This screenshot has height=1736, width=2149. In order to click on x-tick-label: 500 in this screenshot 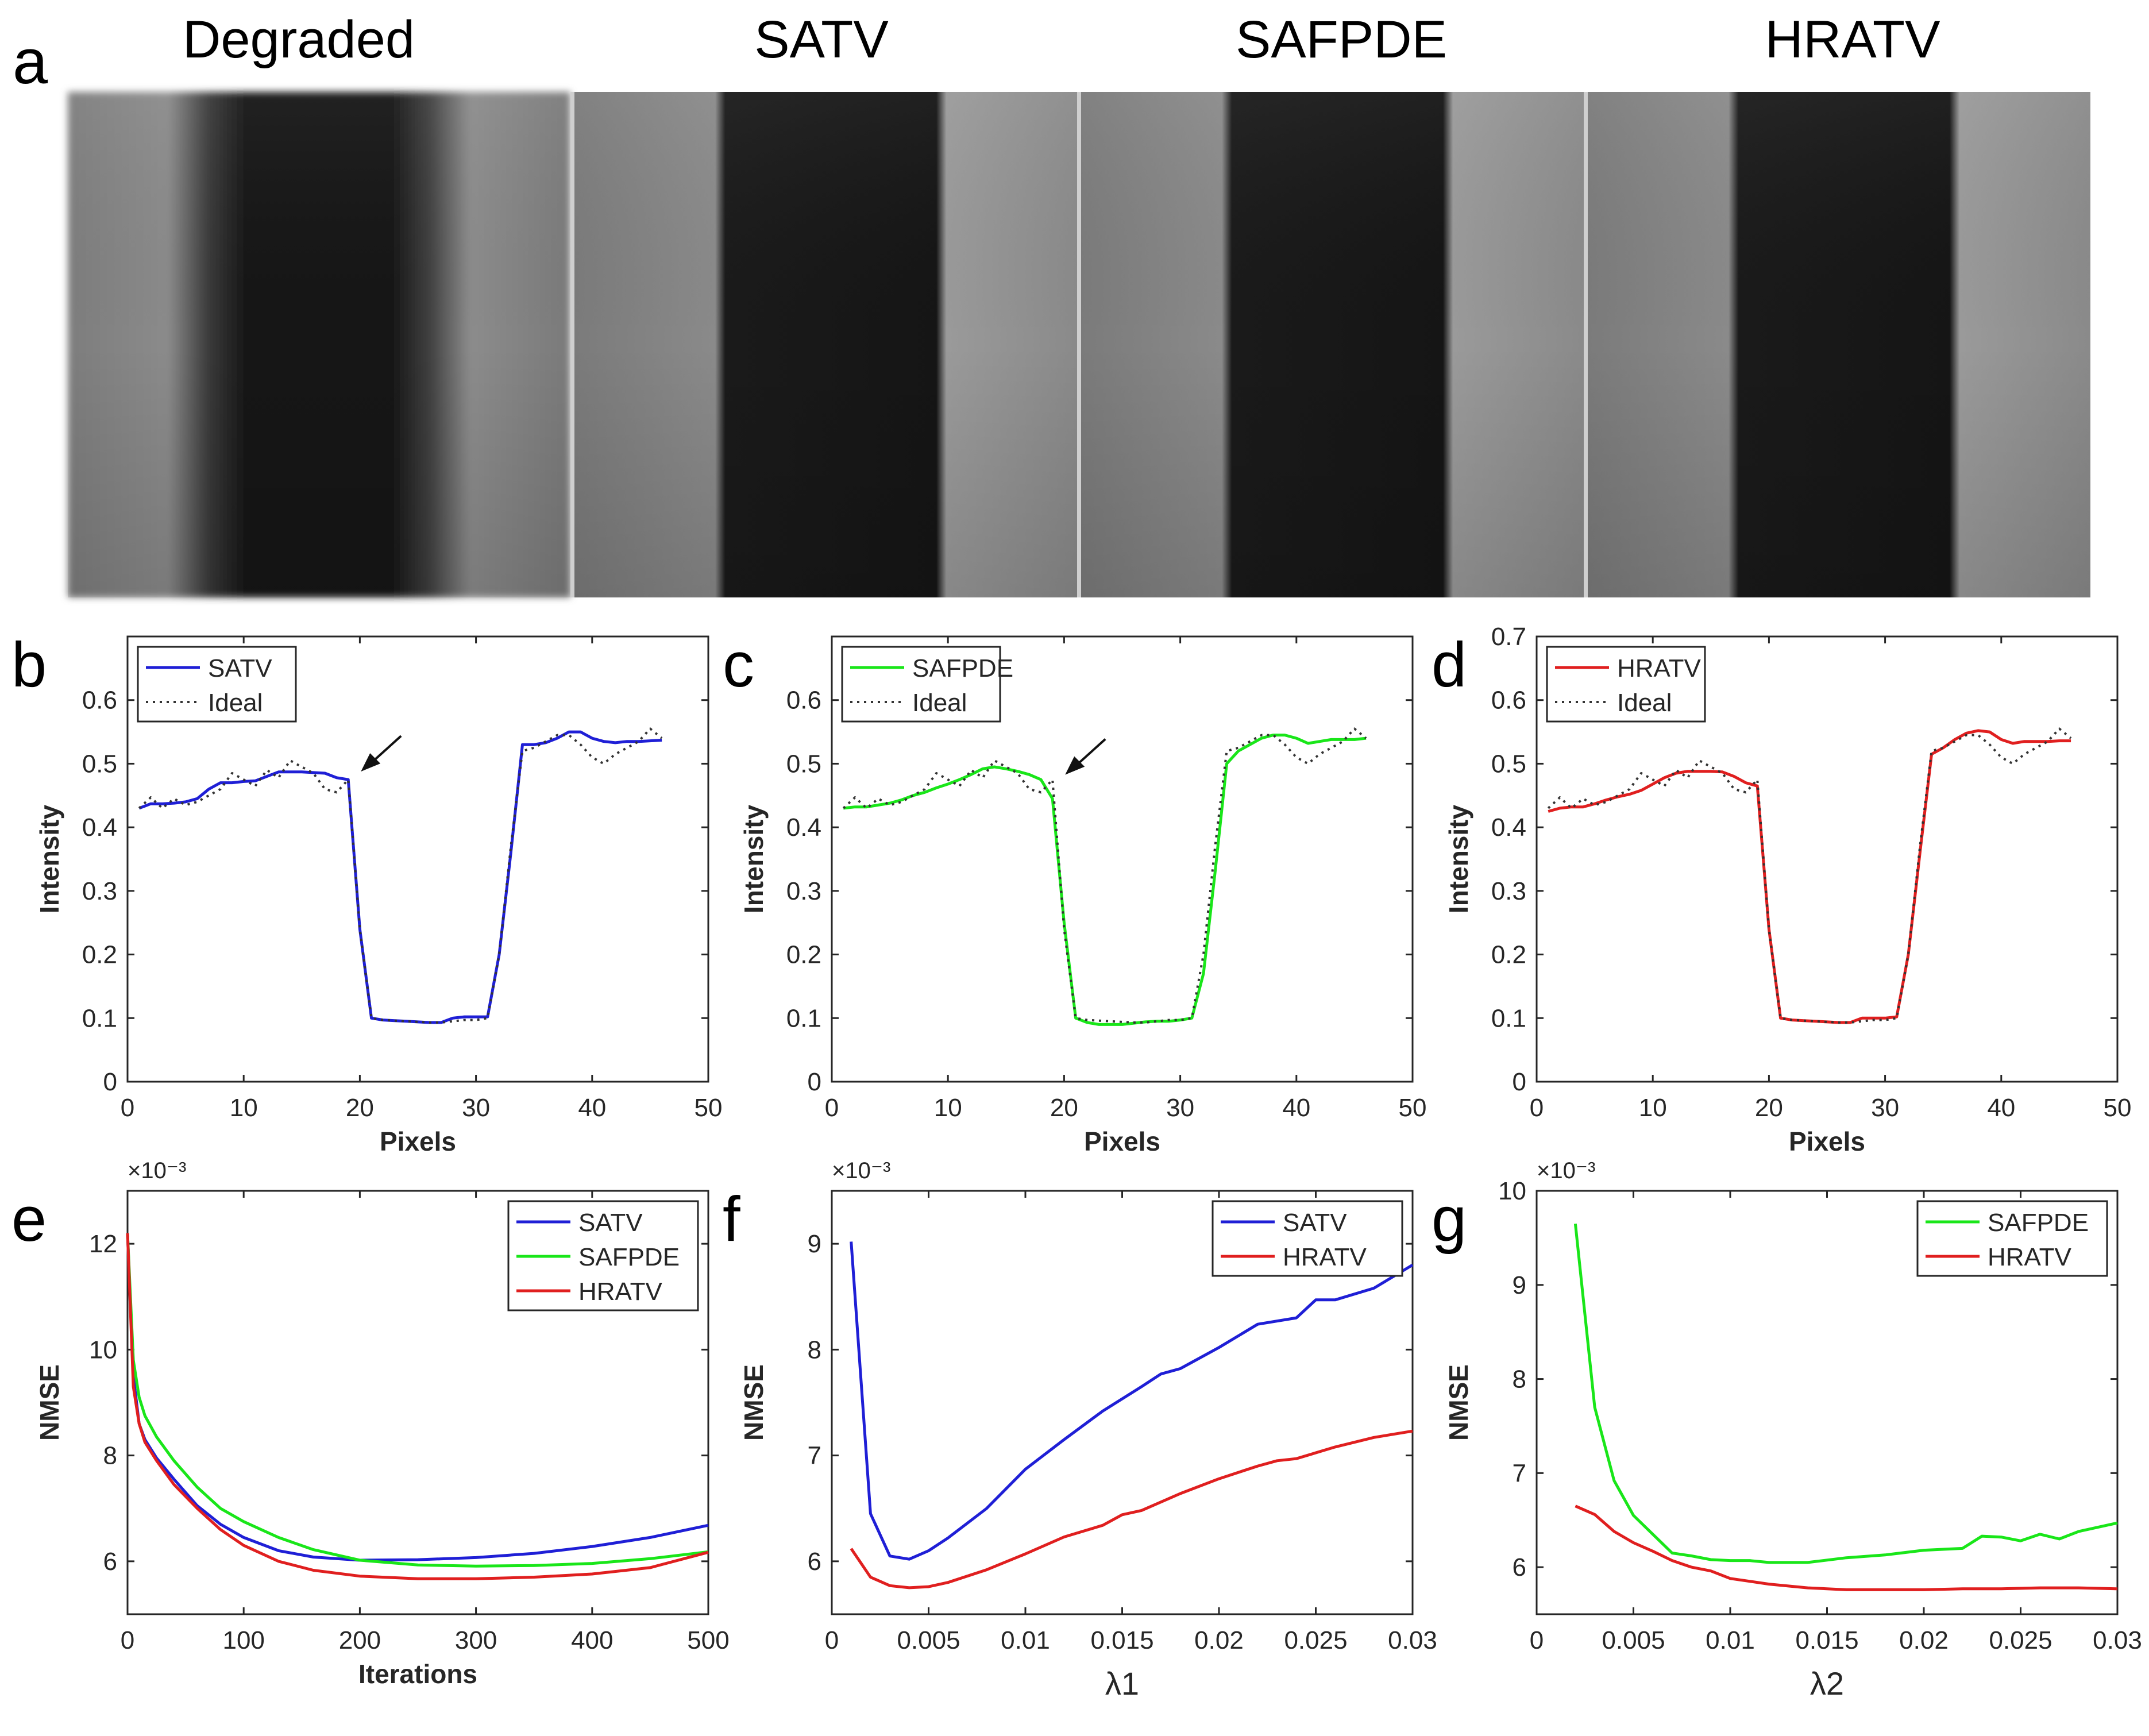, I will do `click(708, 1640)`.